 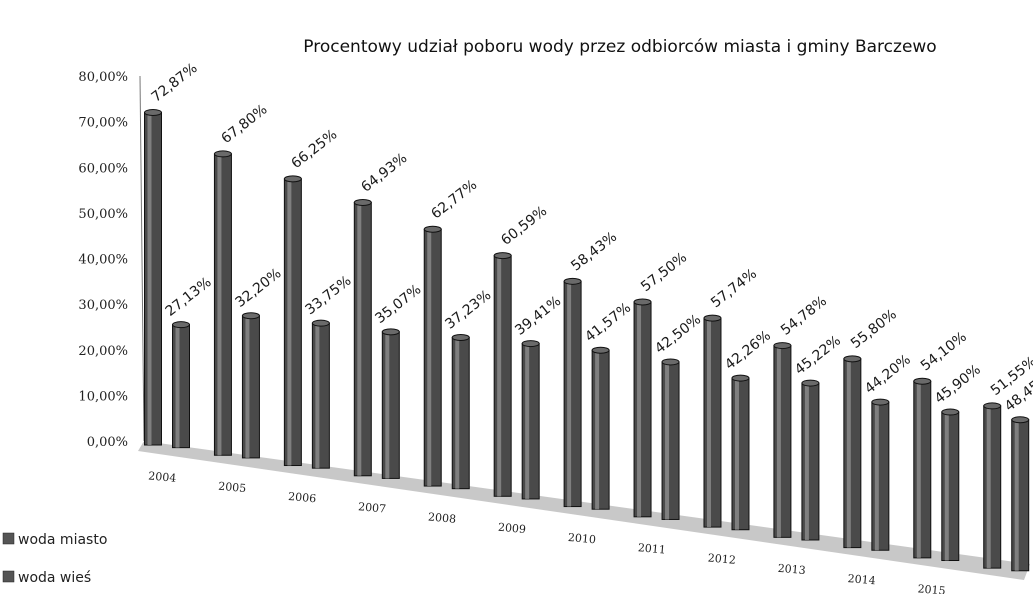 What do you see at coordinates (608, 322) in the screenshot?
I see `data-label-wies: 41,57%` at bounding box center [608, 322].